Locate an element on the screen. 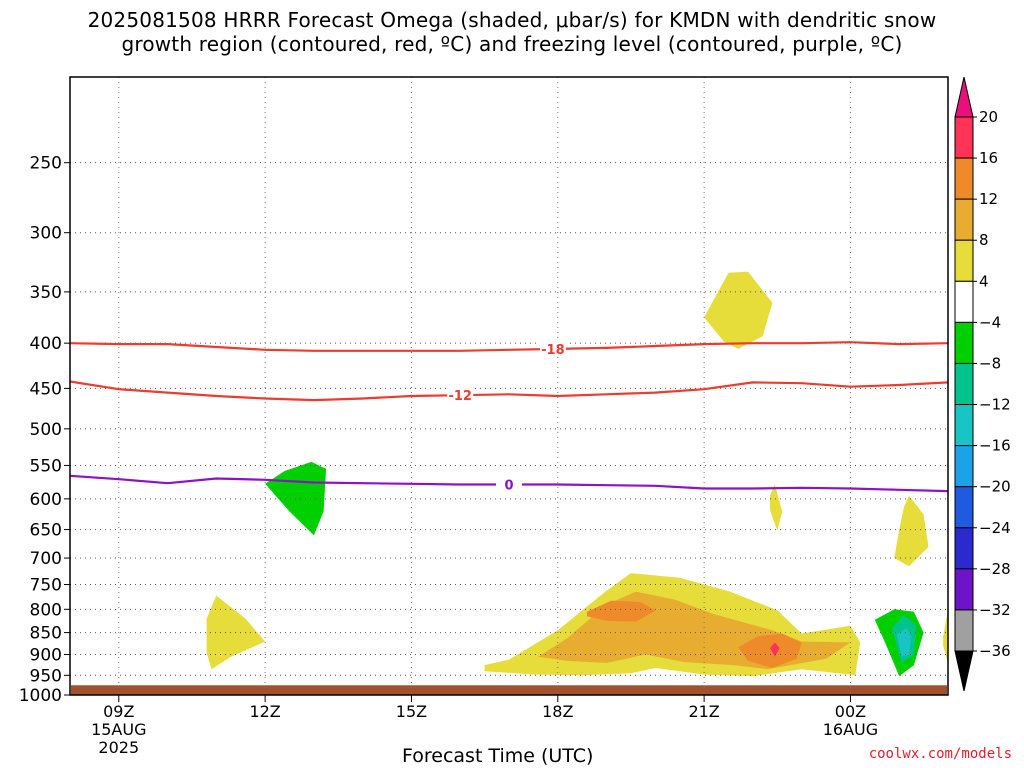 The width and height of the screenshot is (1024, 768). contour-label: -18 is located at coordinates (553, 350).